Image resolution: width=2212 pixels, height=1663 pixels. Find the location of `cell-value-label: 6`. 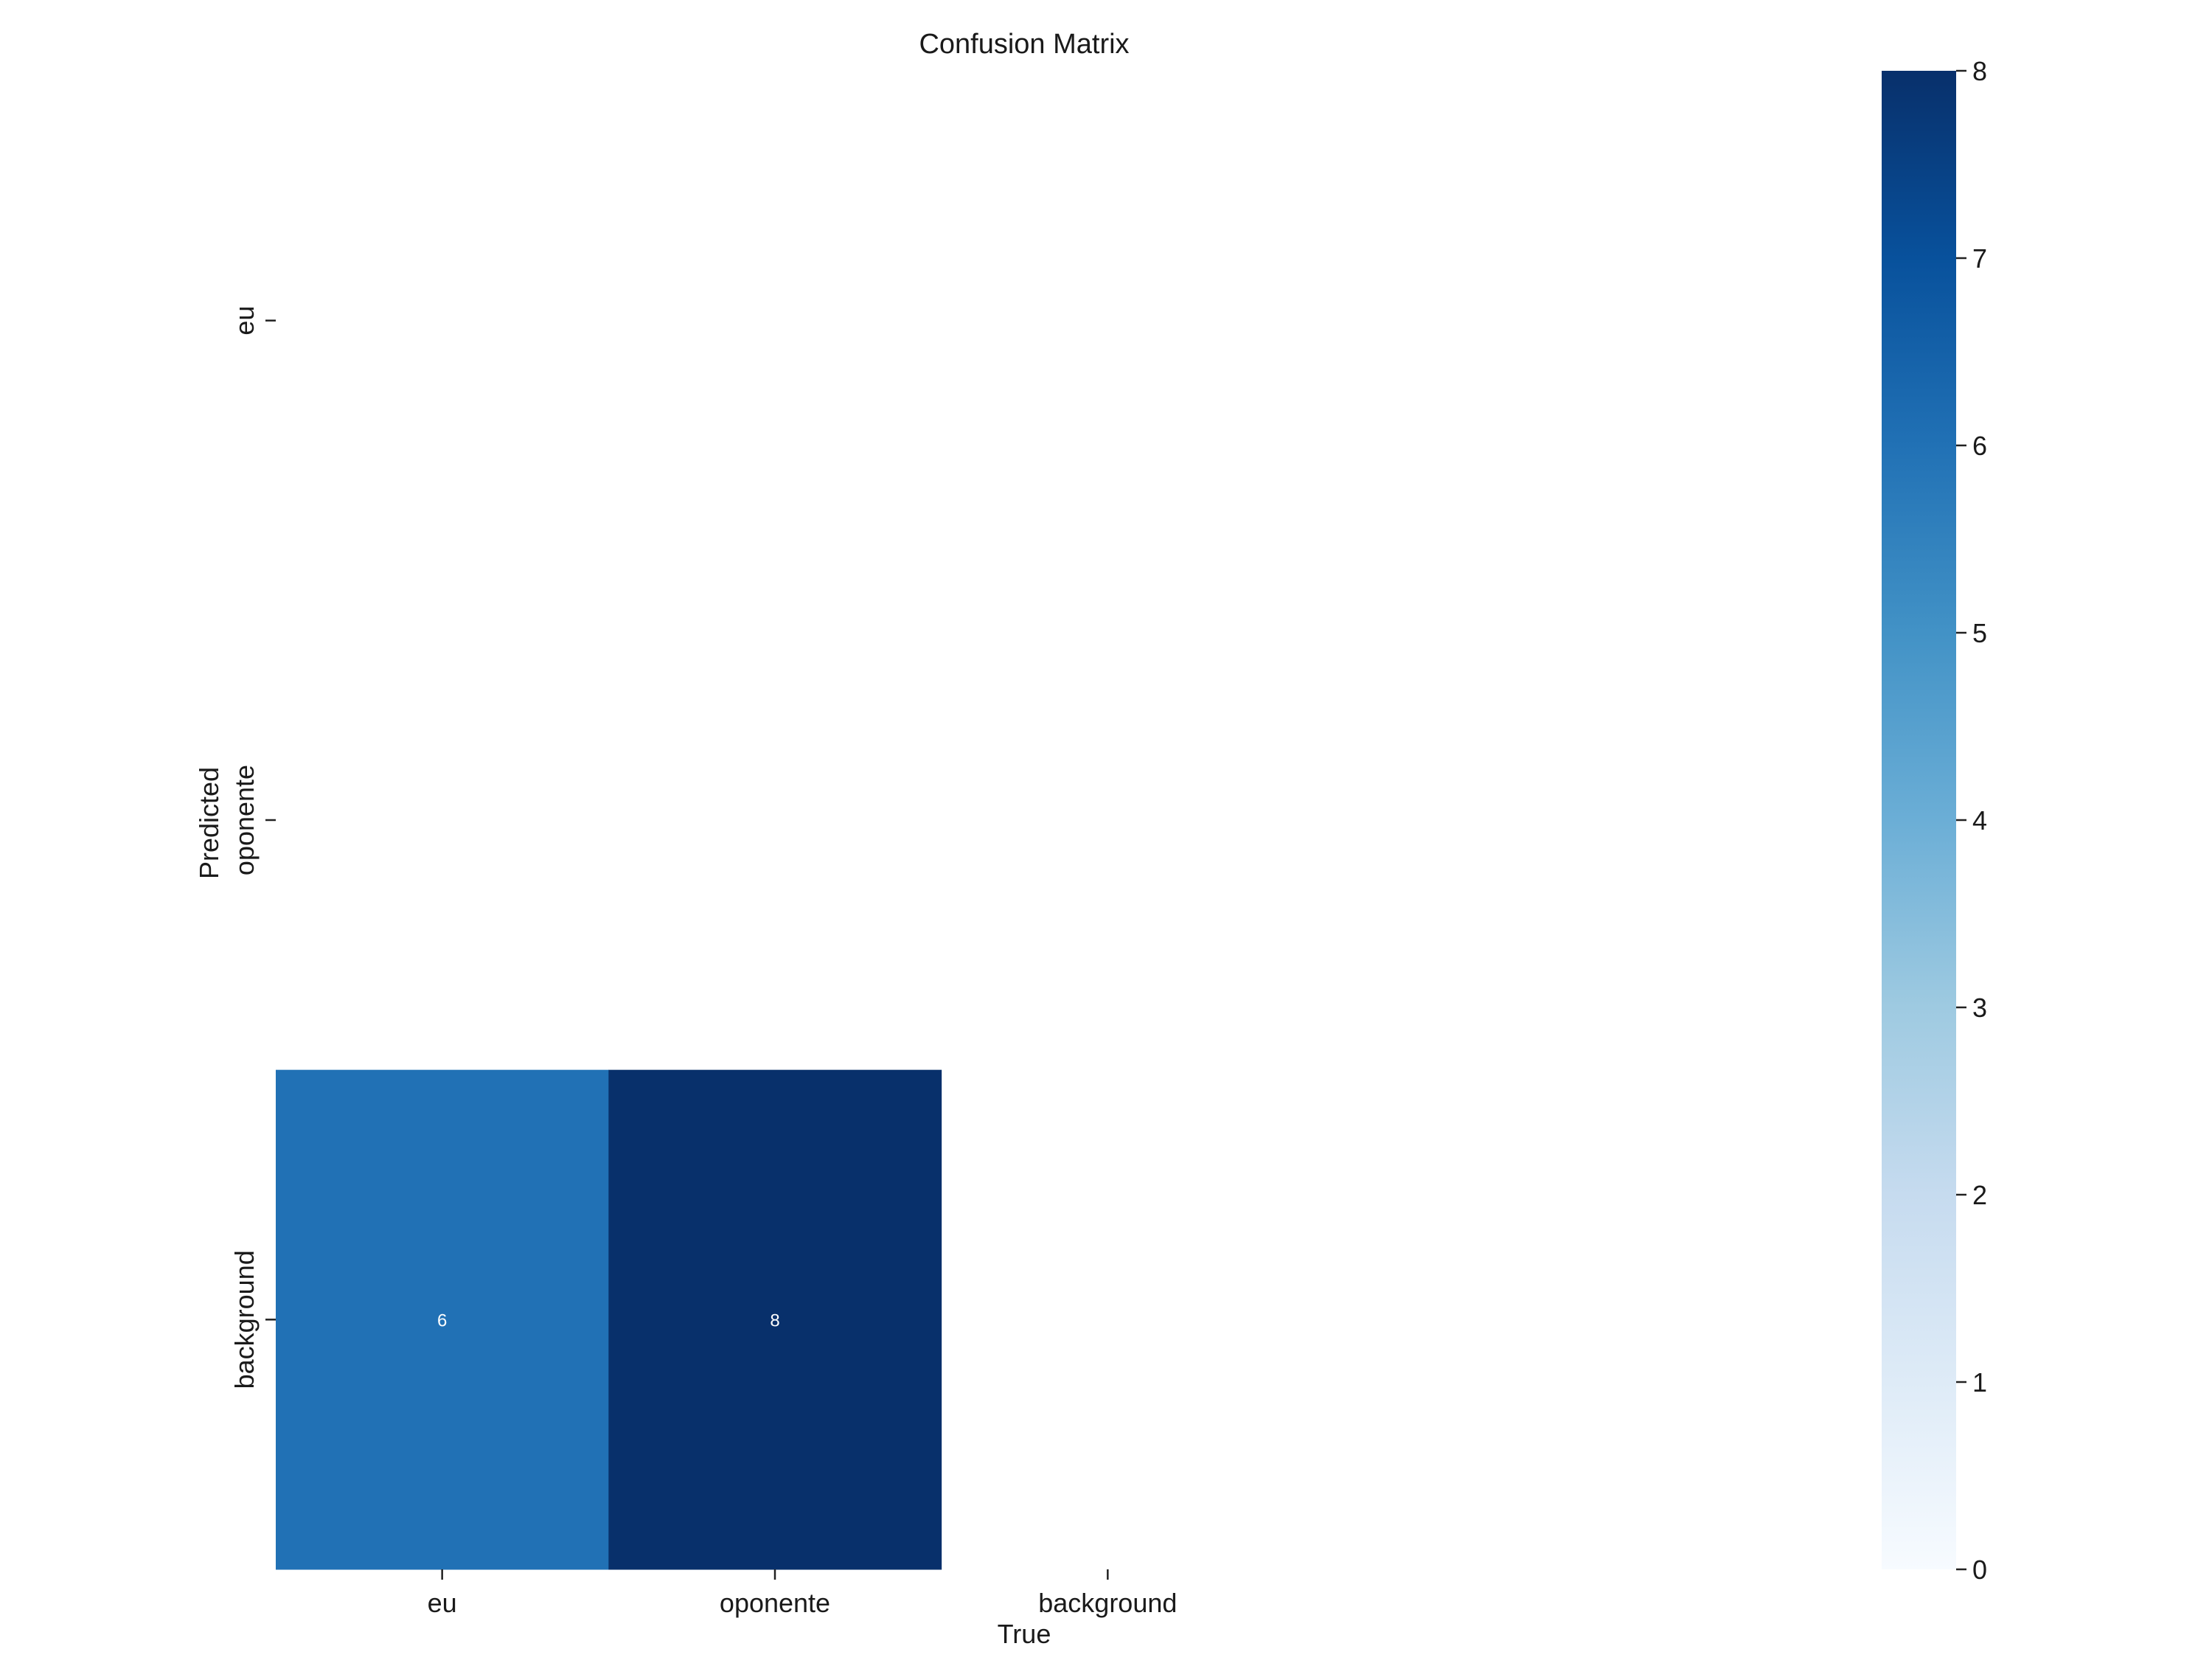

cell-value-label: 6 is located at coordinates (442, 1320).